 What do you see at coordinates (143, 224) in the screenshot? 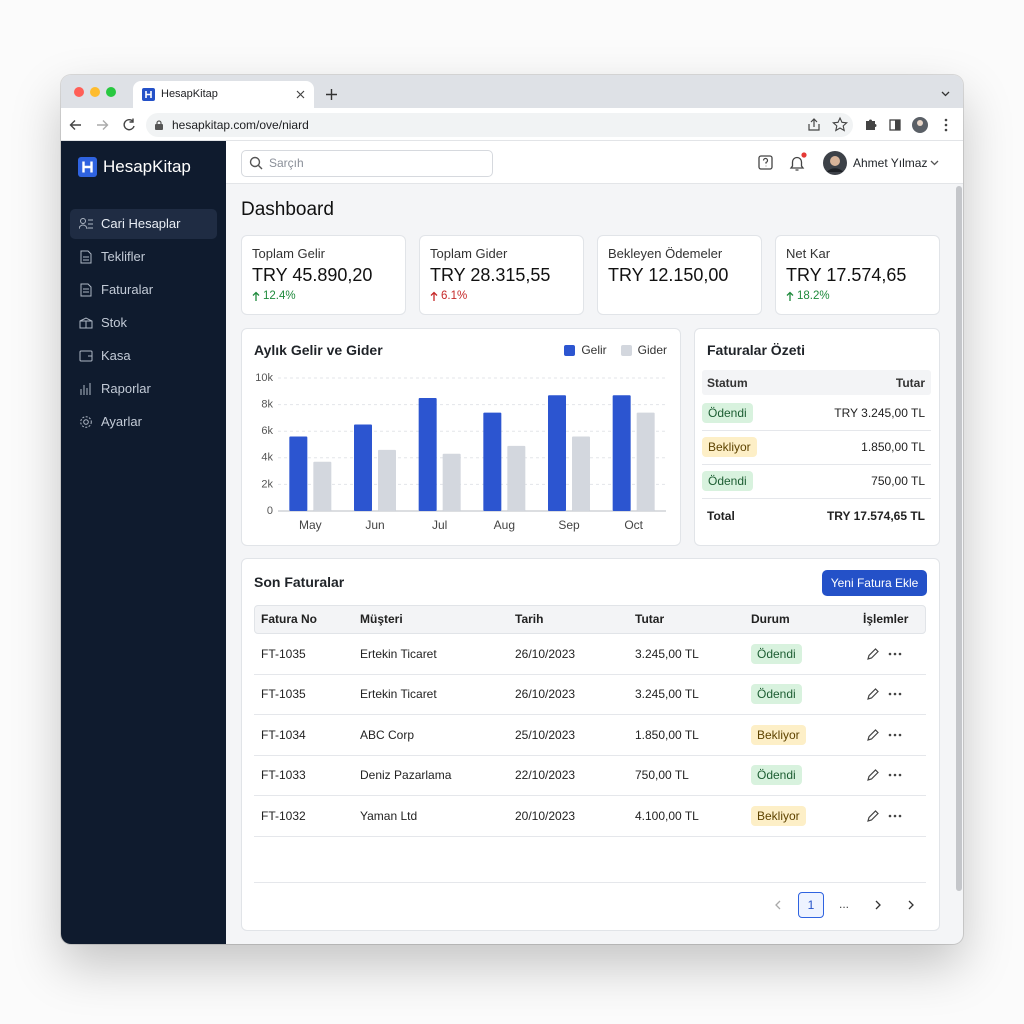
I see `nav-item` at bounding box center [143, 224].